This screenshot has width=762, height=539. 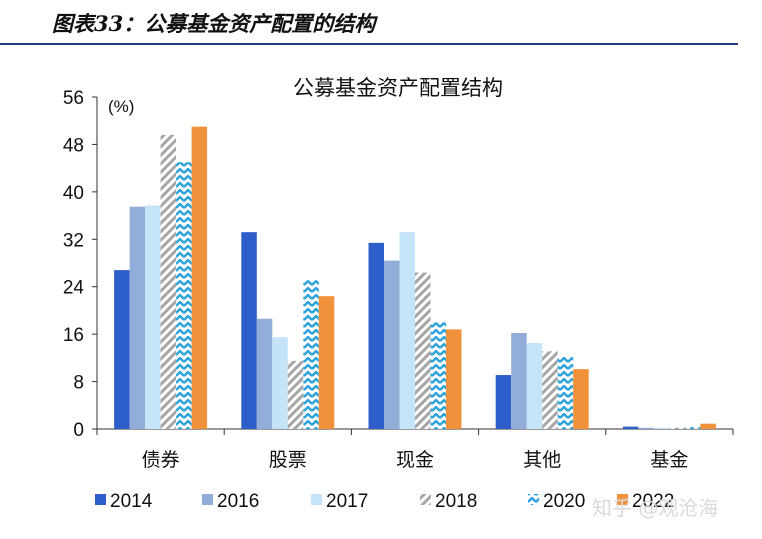 I want to click on x-category-label: 债券, so click(x=161, y=460).